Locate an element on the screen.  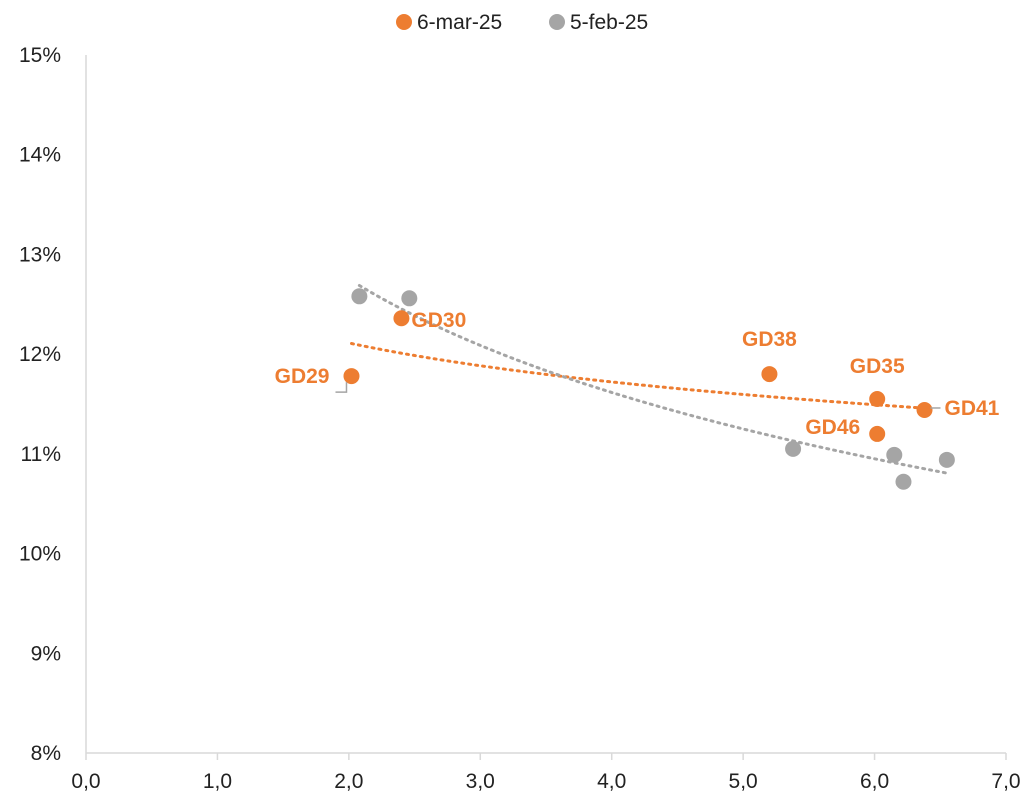
x-tick-label: 7,0 is located at coordinates (1005, 781).